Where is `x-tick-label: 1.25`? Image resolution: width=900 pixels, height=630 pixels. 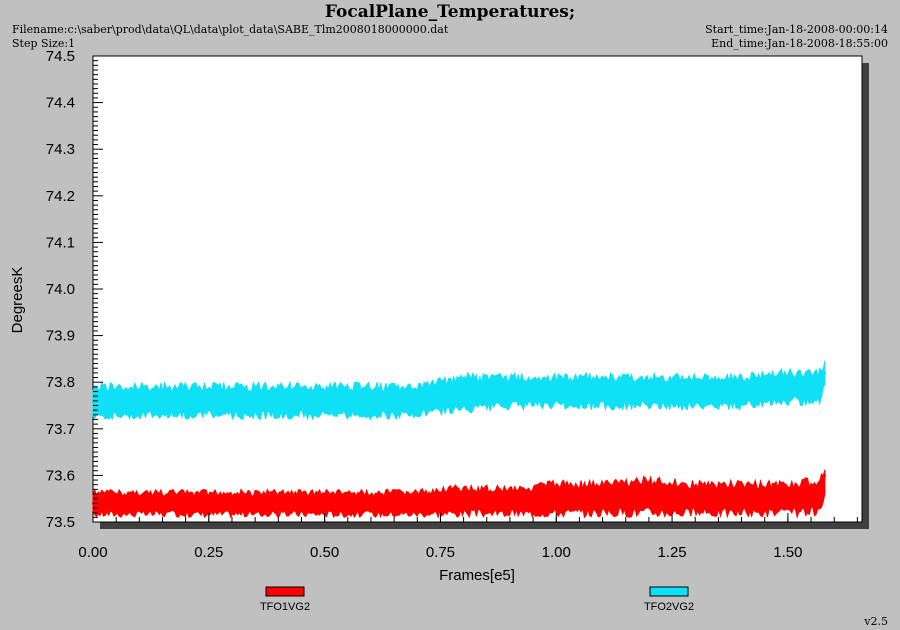
x-tick-label: 1.25 is located at coordinates (671, 552).